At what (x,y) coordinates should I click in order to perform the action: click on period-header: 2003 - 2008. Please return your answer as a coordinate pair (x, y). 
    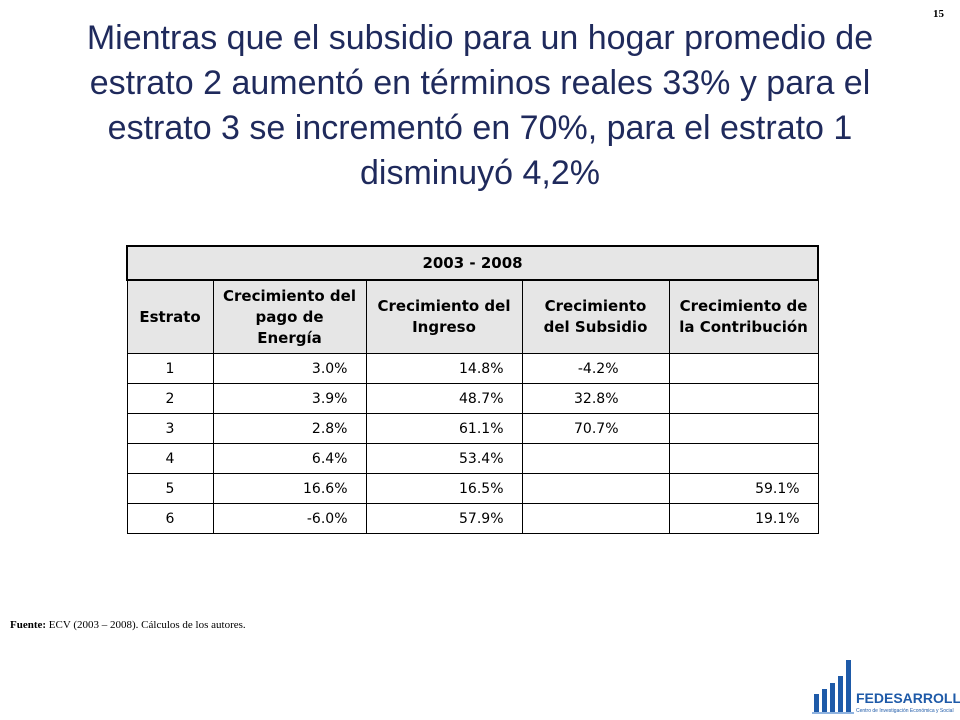
    Looking at the image, I should click on (472, 263).